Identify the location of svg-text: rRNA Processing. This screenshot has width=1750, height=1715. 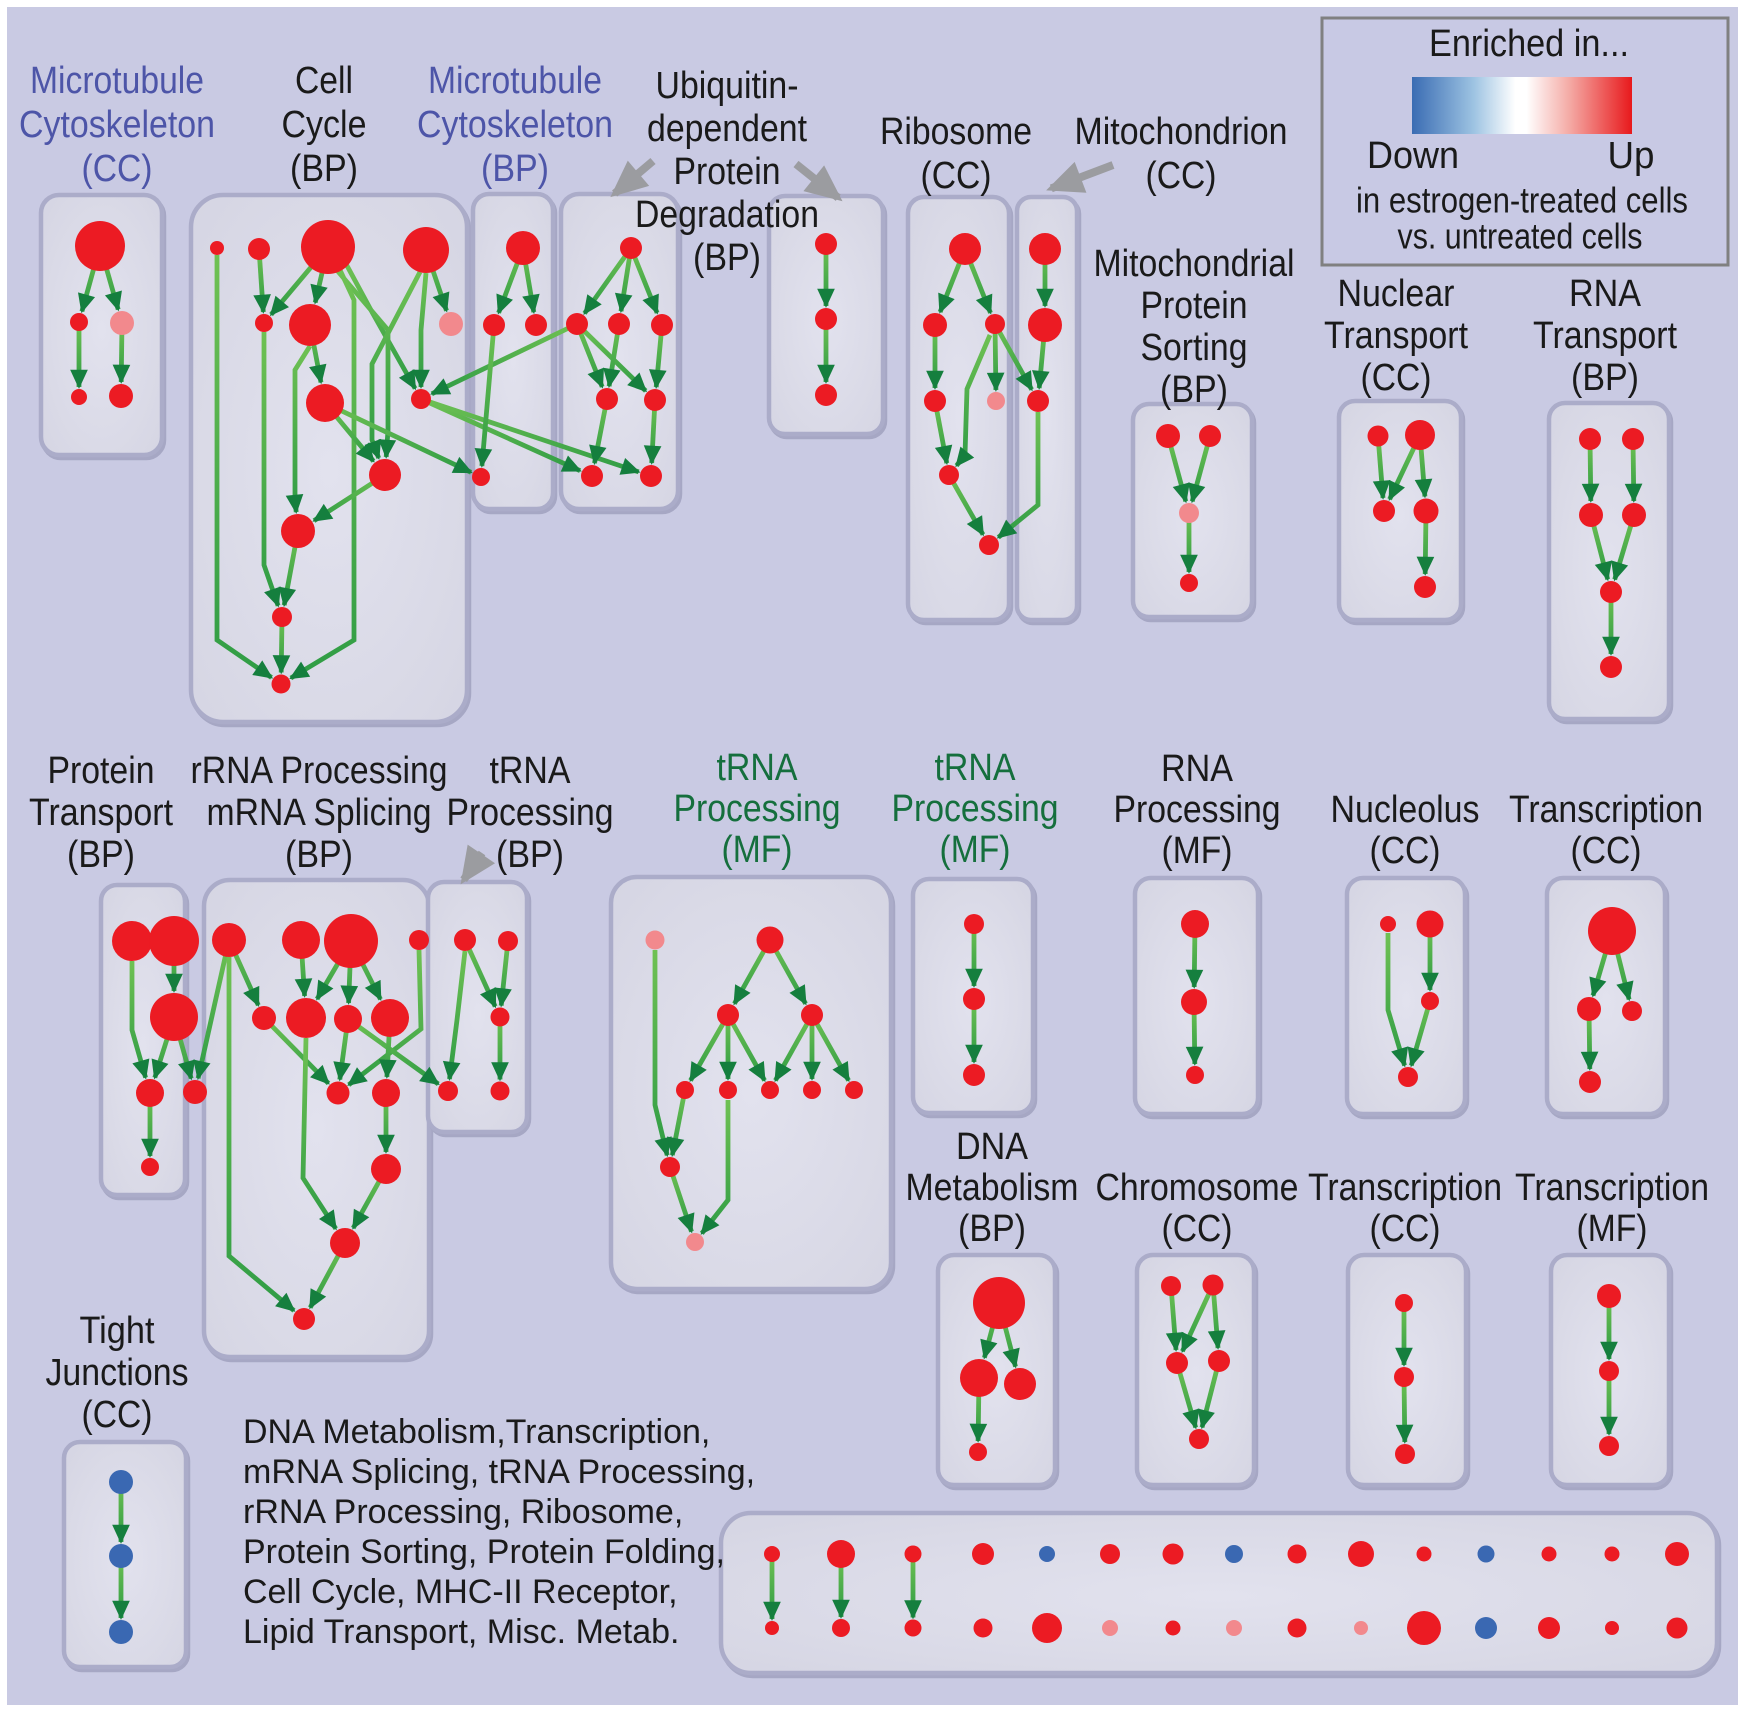
(319, 771).